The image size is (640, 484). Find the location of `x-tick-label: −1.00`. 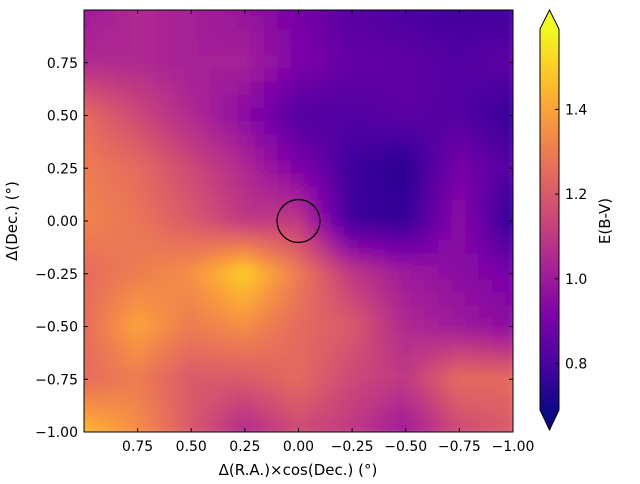

x-tick-label: −1.00 is located at coordinates (513, 447).